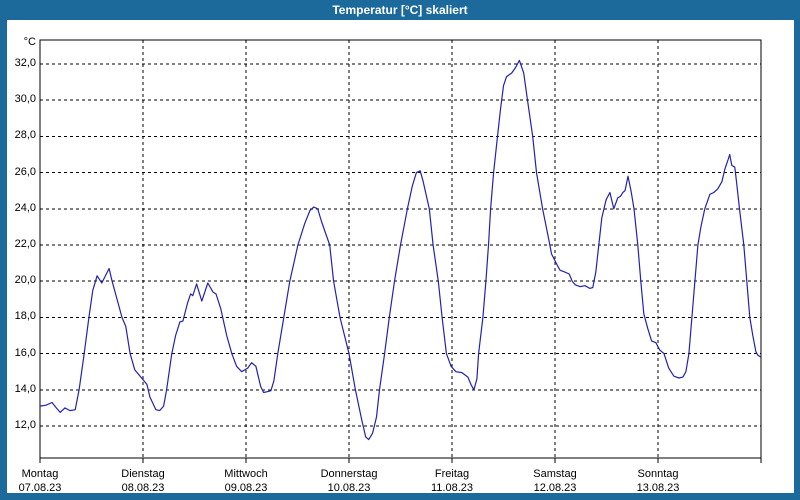  Describe the element at coordinates (555, 474) in the screenshot. I see `day-name: Samstag` at that location.